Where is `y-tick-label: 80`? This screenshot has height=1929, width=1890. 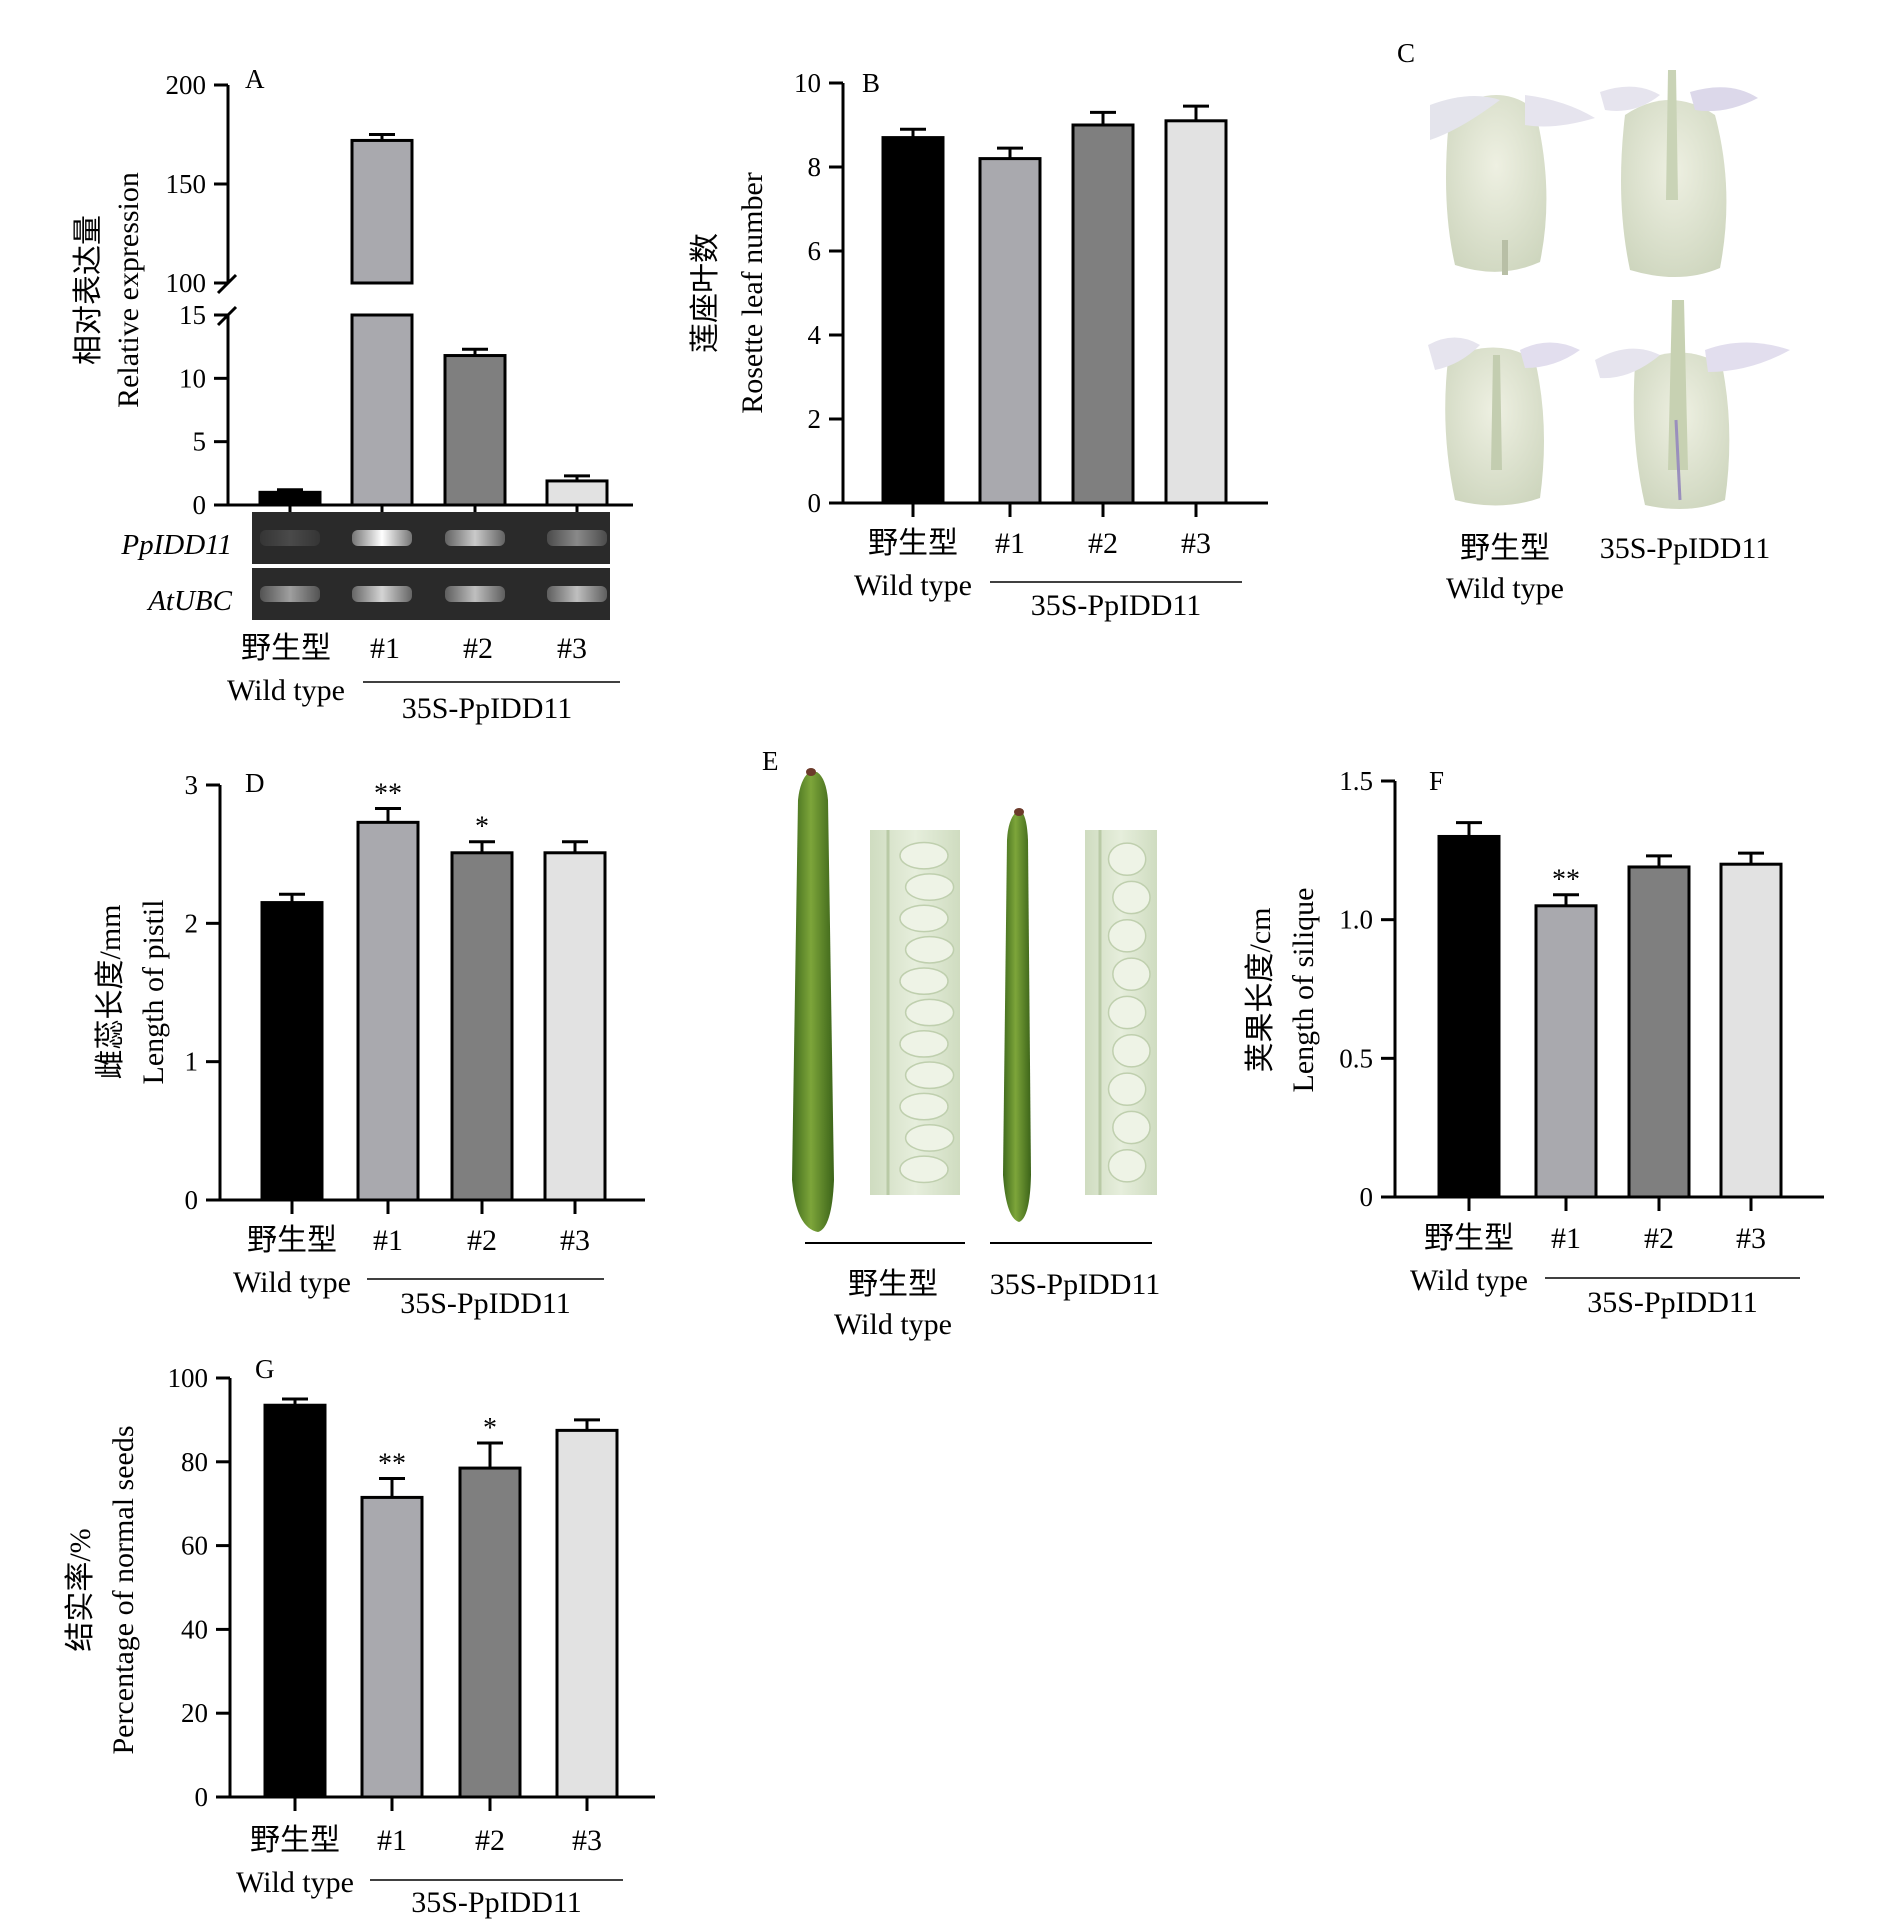
y-tick-label: 80 is located at coordinates (194, 1462).